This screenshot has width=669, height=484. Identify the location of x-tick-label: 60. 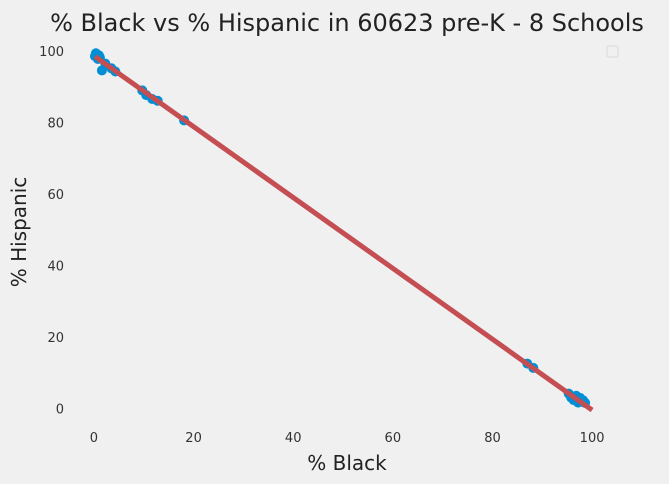
(393, 438).